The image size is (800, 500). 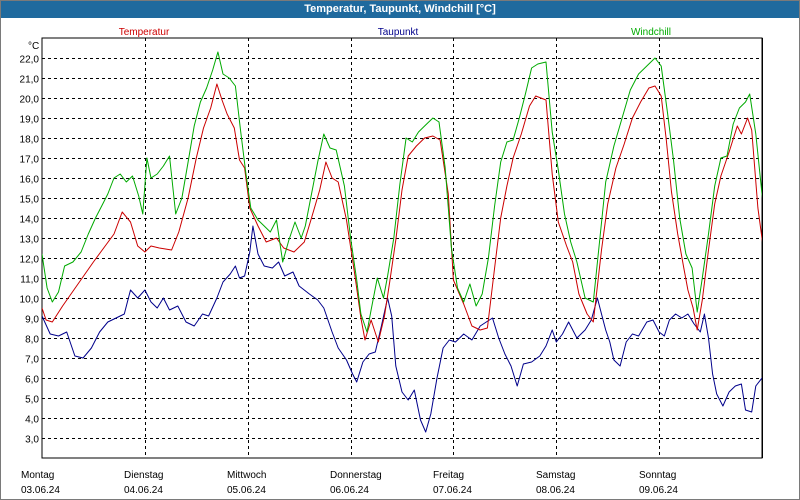 What do you see at coordinates (658, 490) in the screenshot?
I see `x-tick-date-label: 09.06.24` at bounding box center [658, 490].